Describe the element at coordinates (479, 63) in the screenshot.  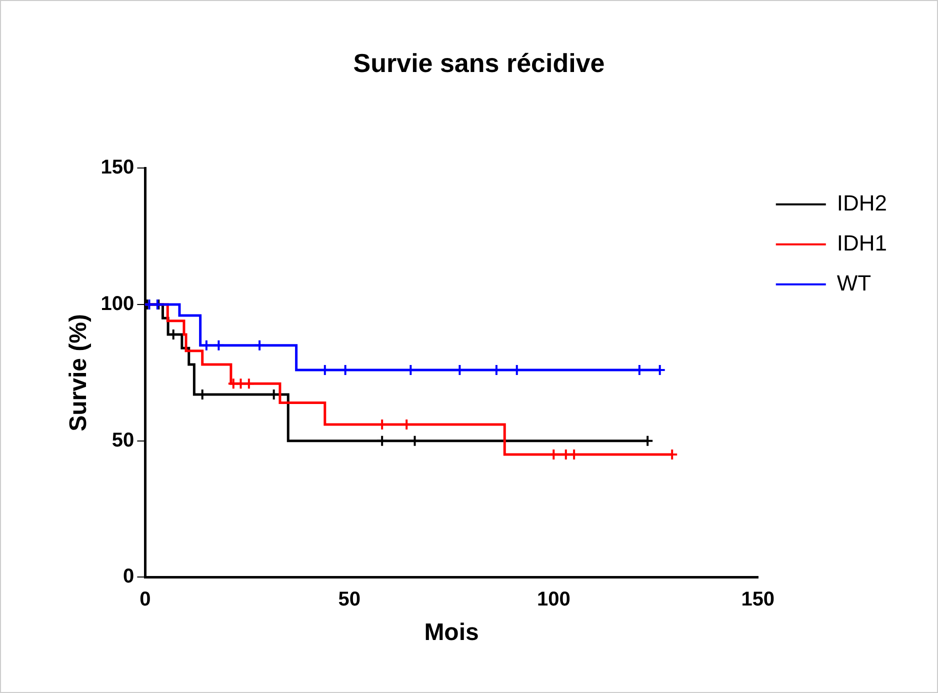
I see `chart-title: Survie sans récidive` at that location.